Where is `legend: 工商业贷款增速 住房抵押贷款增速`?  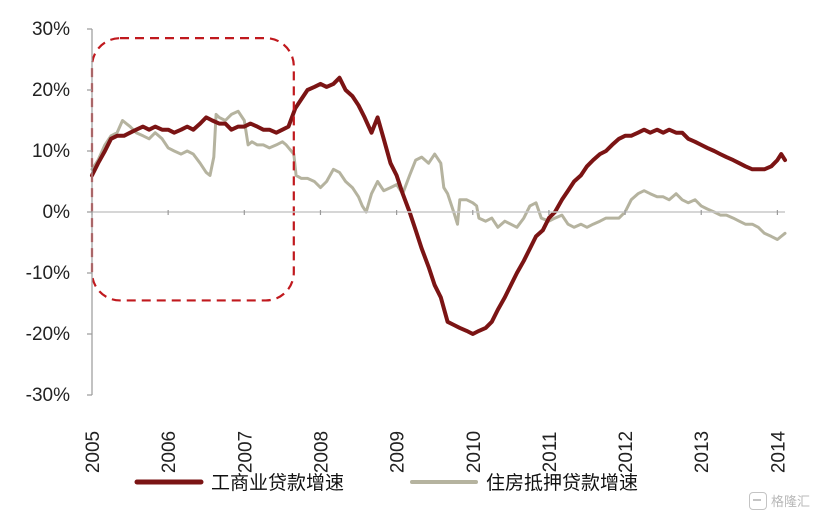 legend: 工商业贷款增速 住房抵押贷款增速 is located at coordinates (386, 483).